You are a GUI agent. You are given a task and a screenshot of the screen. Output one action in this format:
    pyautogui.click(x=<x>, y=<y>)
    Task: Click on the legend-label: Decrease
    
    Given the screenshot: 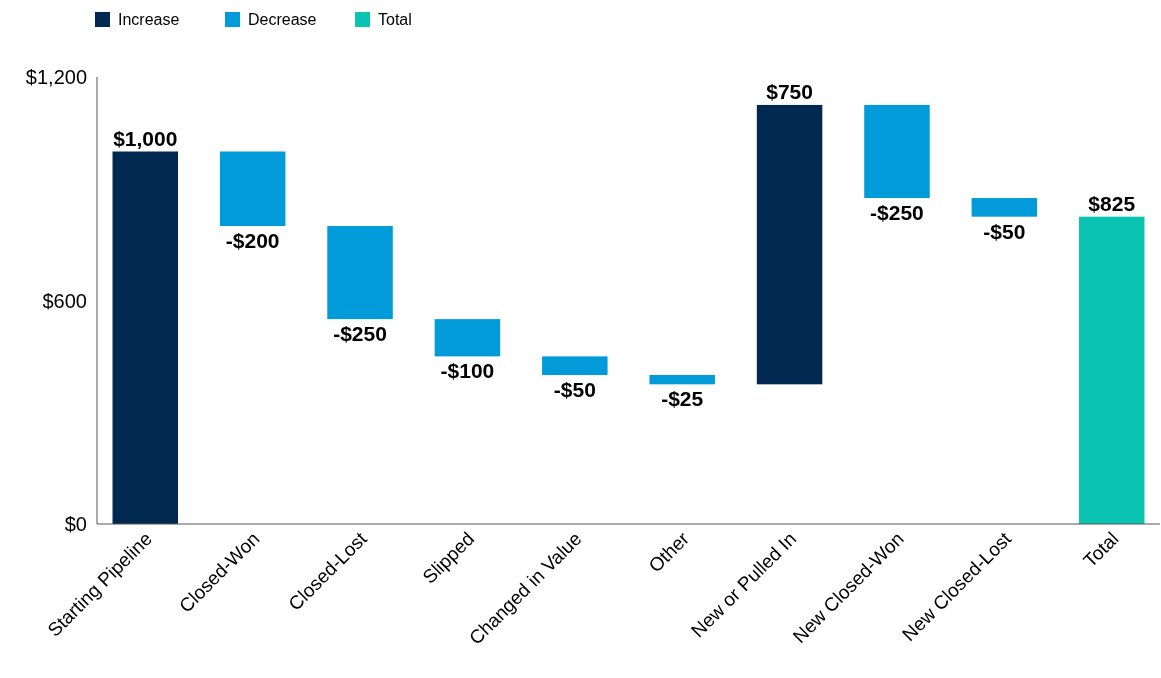 What is the action you would take?
    pyautogui.click(x=282, y=19)
    